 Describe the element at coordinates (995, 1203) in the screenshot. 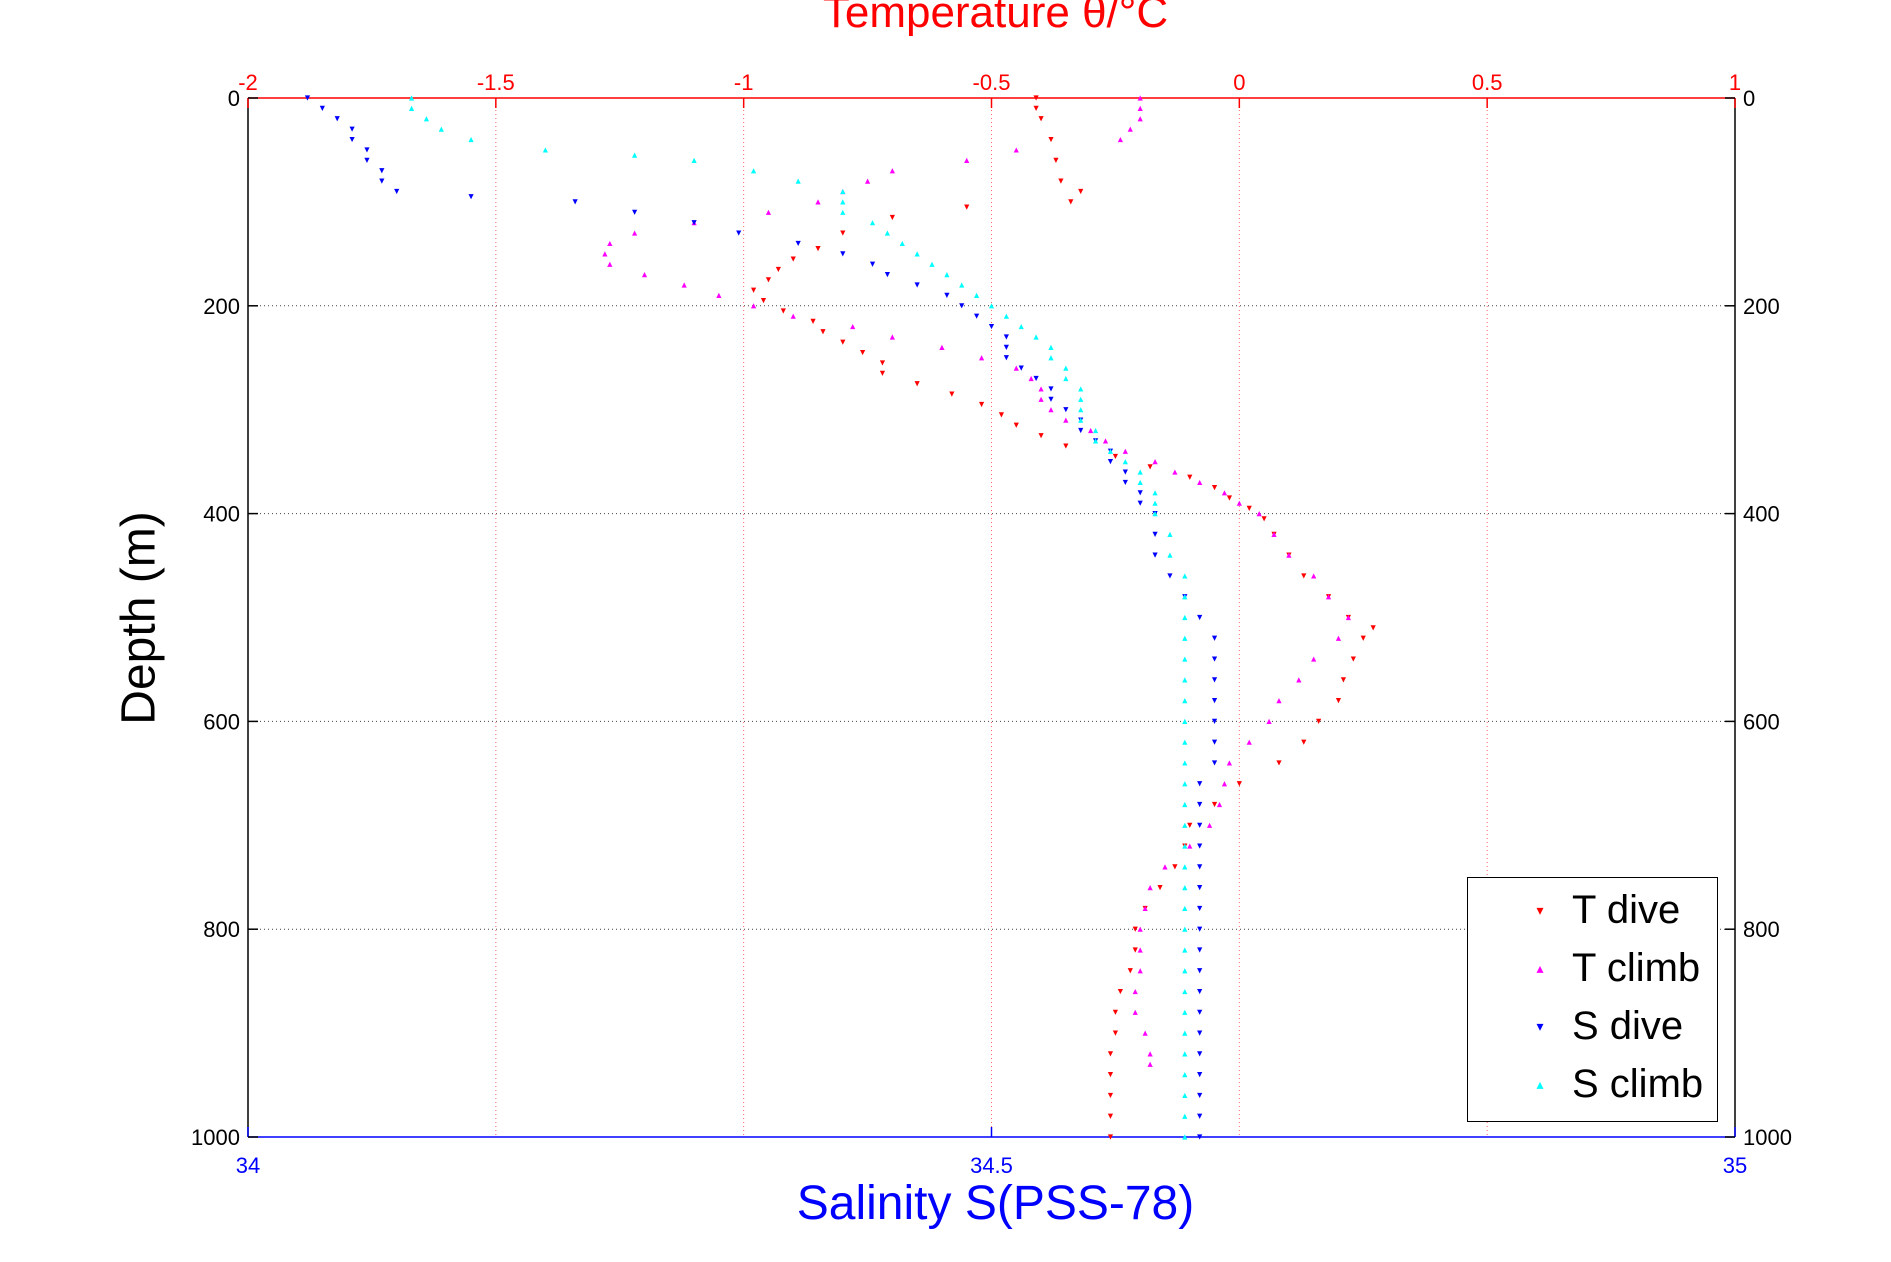

I see `salinity-axis-title: Salinity S(PSS-78)` at that location.